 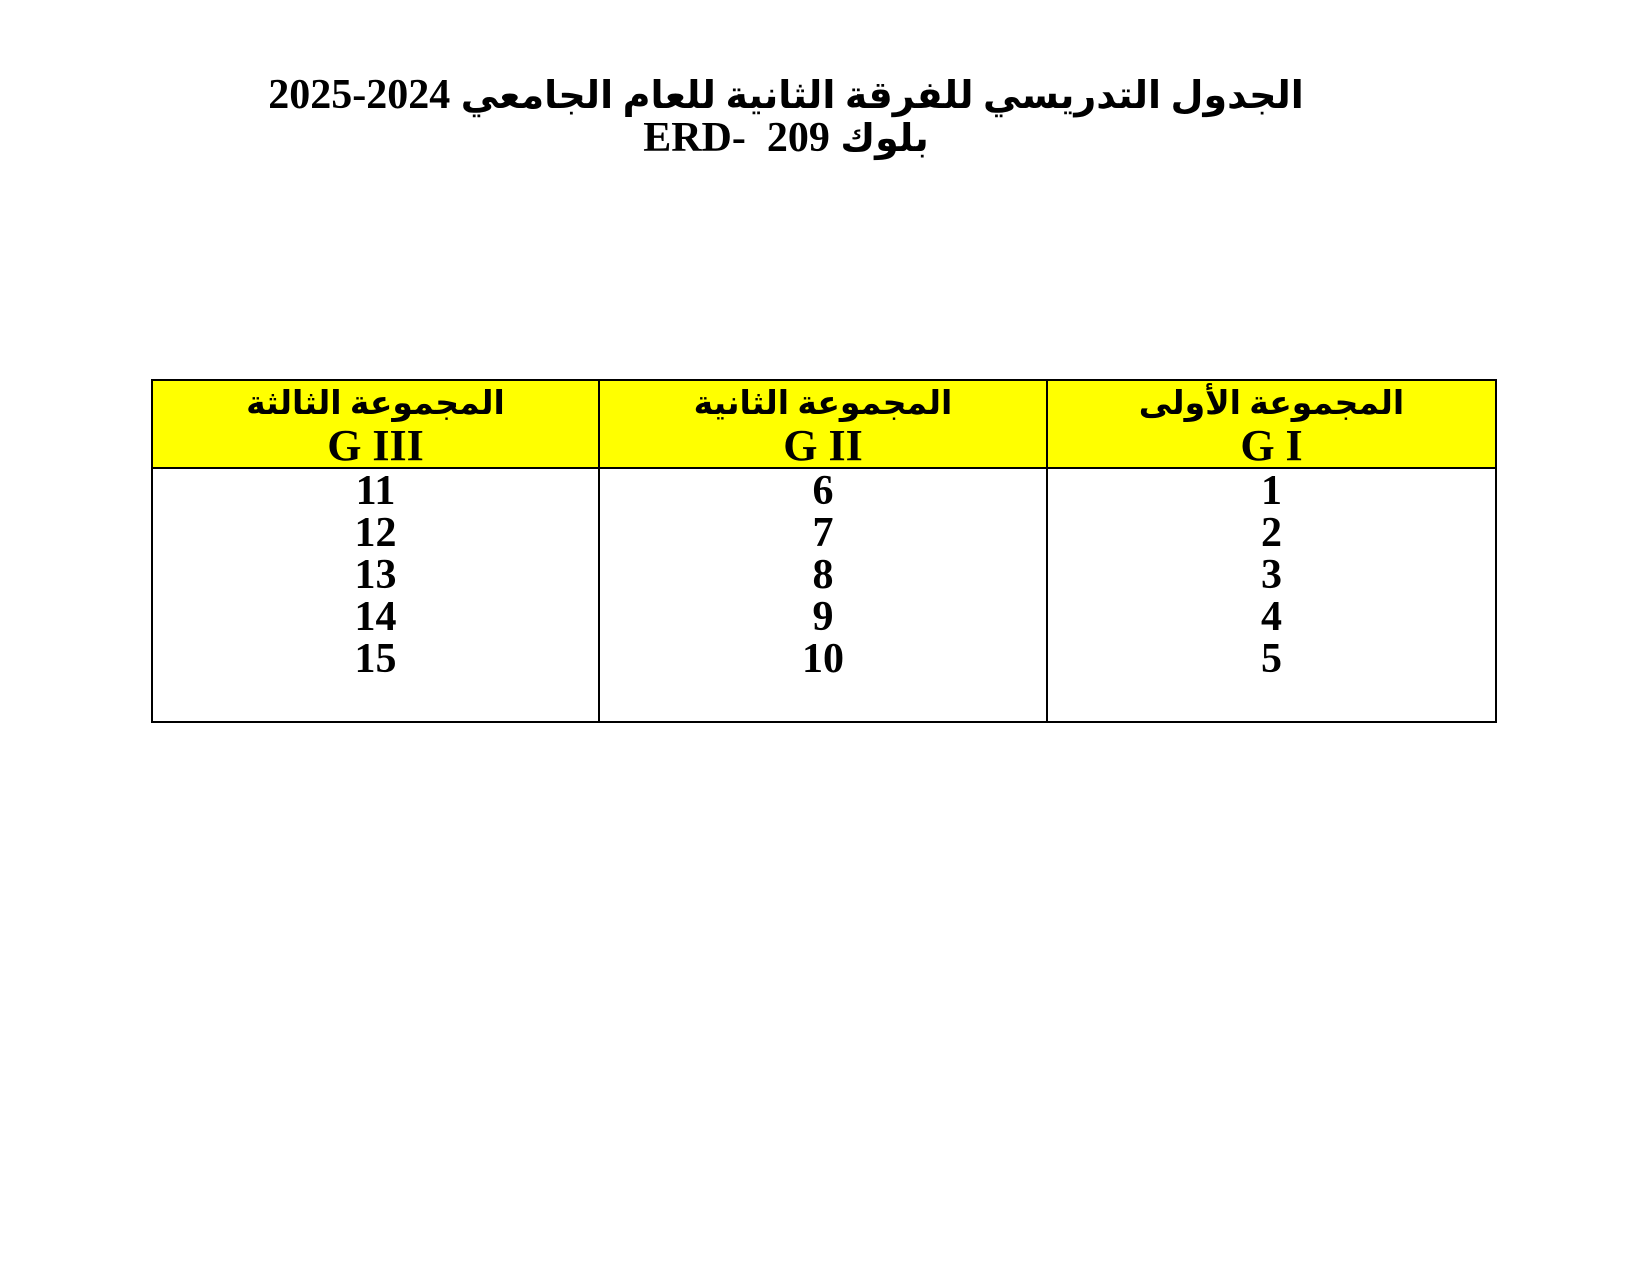 What do you see at coordinates (1271, 659) in the screenshot?
I see `group-number: 5` at bounding box center [1271, 659].